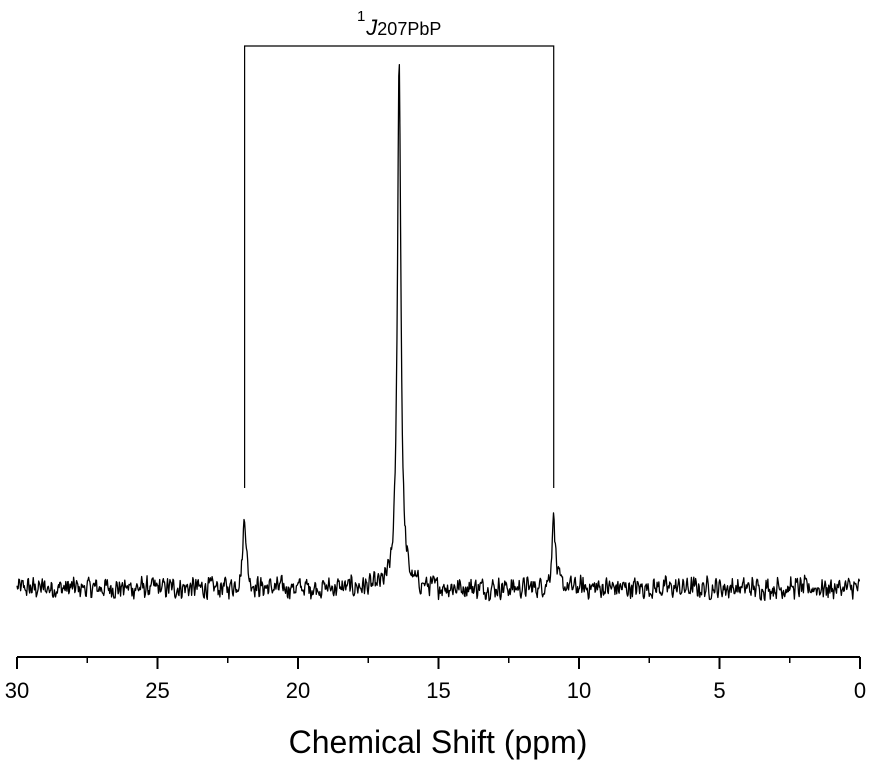  What do you see at coordinates (409, 29) in the screenshot?
I see `coupling-label-subscript: 207PbP` at bounding box center [409, 29].